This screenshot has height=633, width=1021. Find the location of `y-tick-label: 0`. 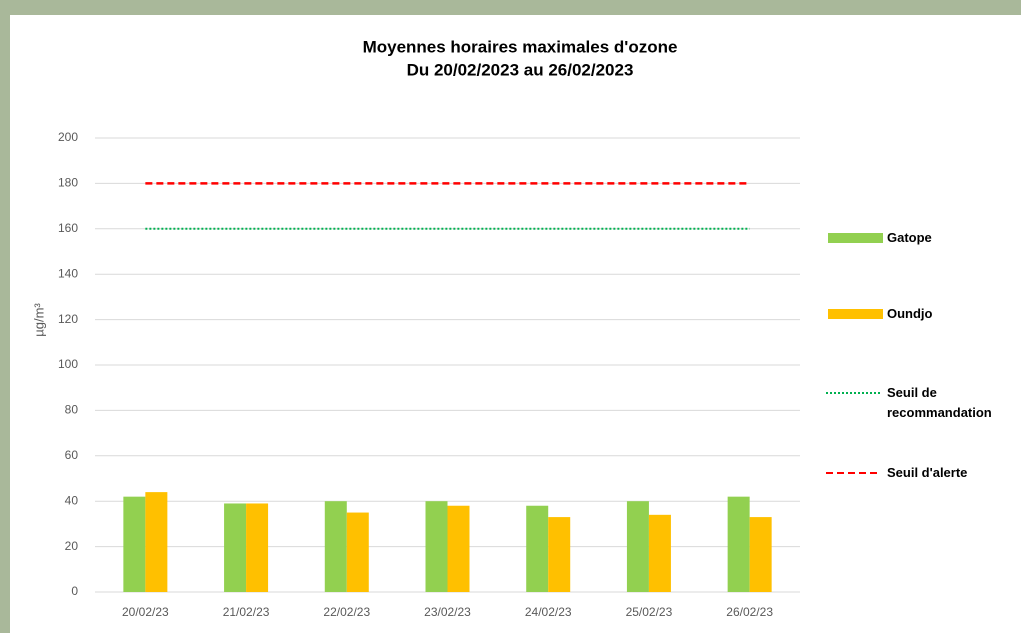

y-tick-label: 0 is located at coordinates (74, 591).